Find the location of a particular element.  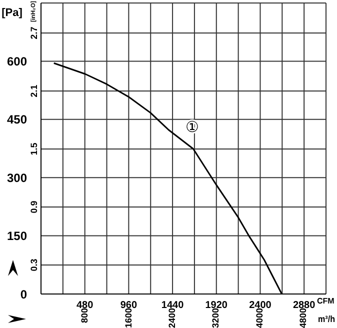

y-axis-title: [Pa] is located at coordinates (12, 13).